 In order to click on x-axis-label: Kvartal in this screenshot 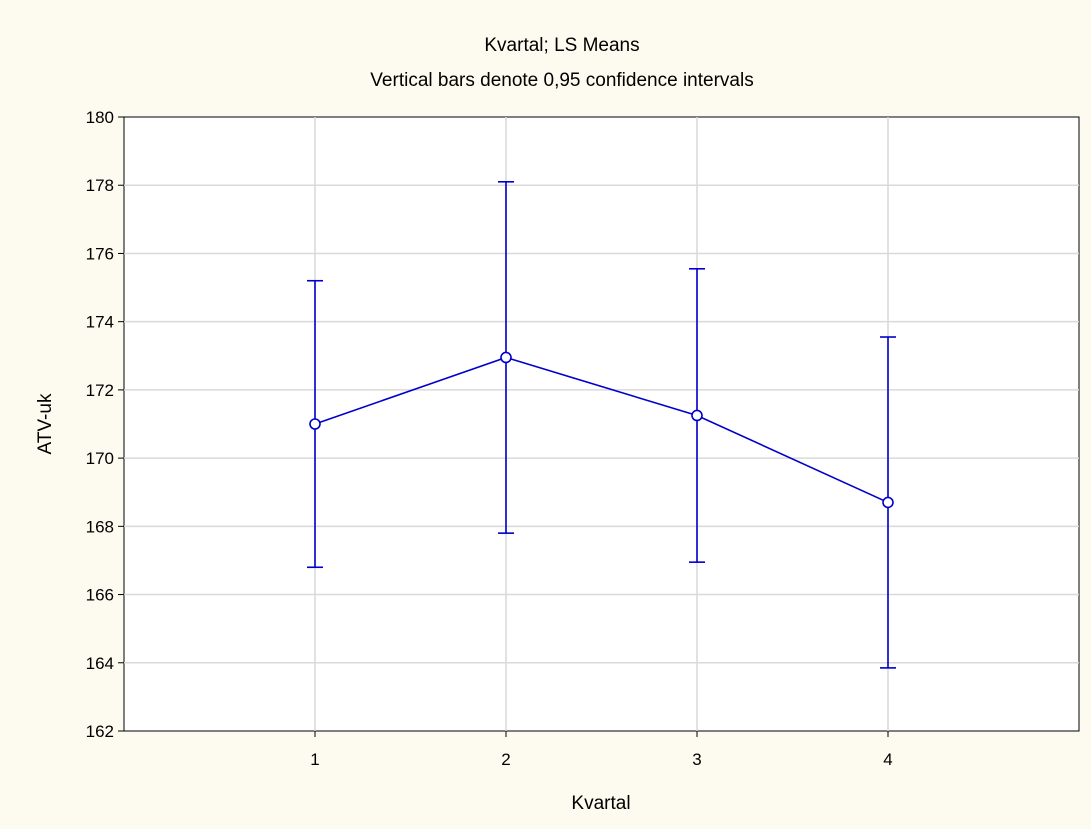, I will do `click(600, 803)`.